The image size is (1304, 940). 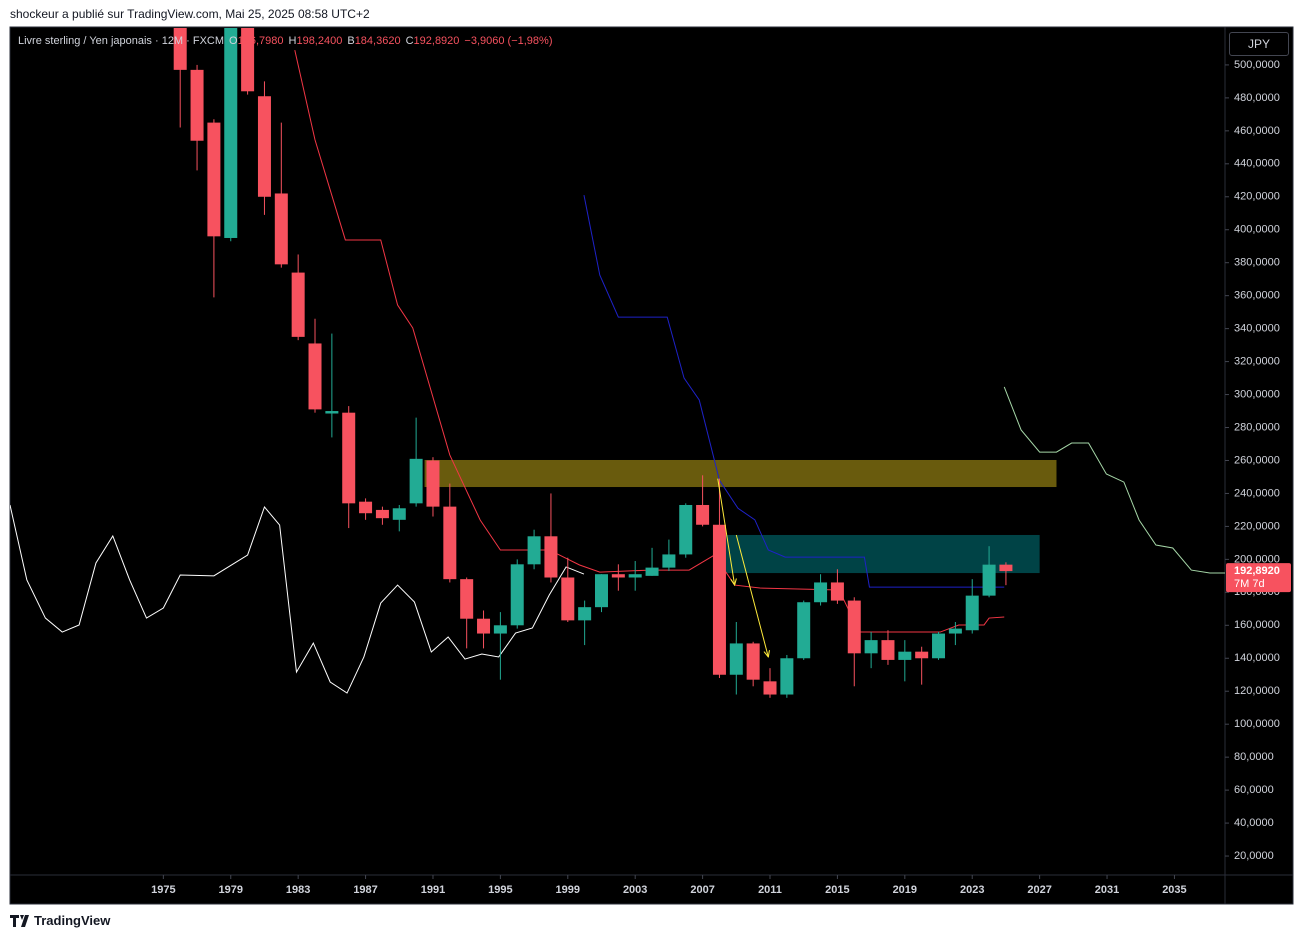 What do you see at coordinates (1107, 890) in the screenshot?
I see `x-tick-label: 2031` at bounding box center [1107, 890].